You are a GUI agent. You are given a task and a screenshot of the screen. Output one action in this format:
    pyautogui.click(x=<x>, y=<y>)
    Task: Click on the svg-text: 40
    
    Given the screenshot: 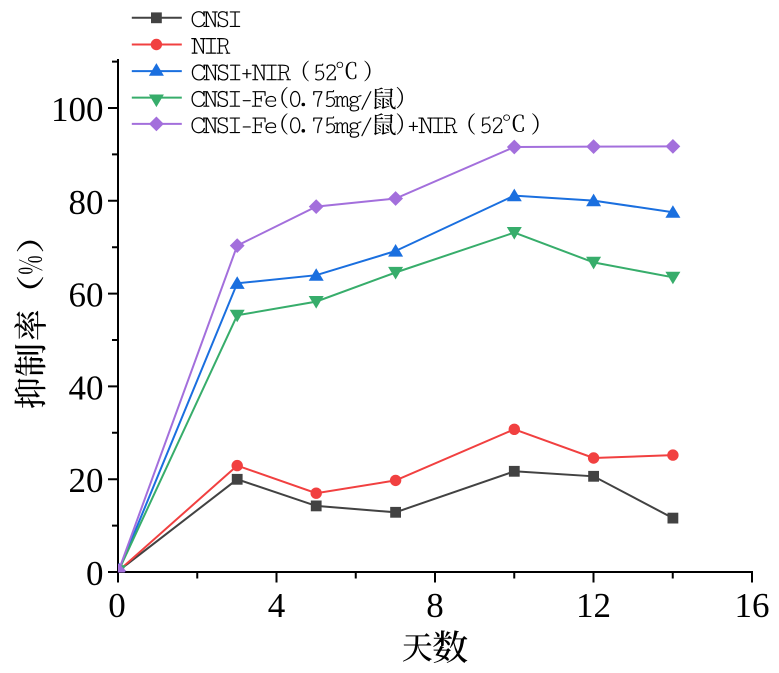 What is the action you would take?
    pyautogui.click(x=86, y=387)
    